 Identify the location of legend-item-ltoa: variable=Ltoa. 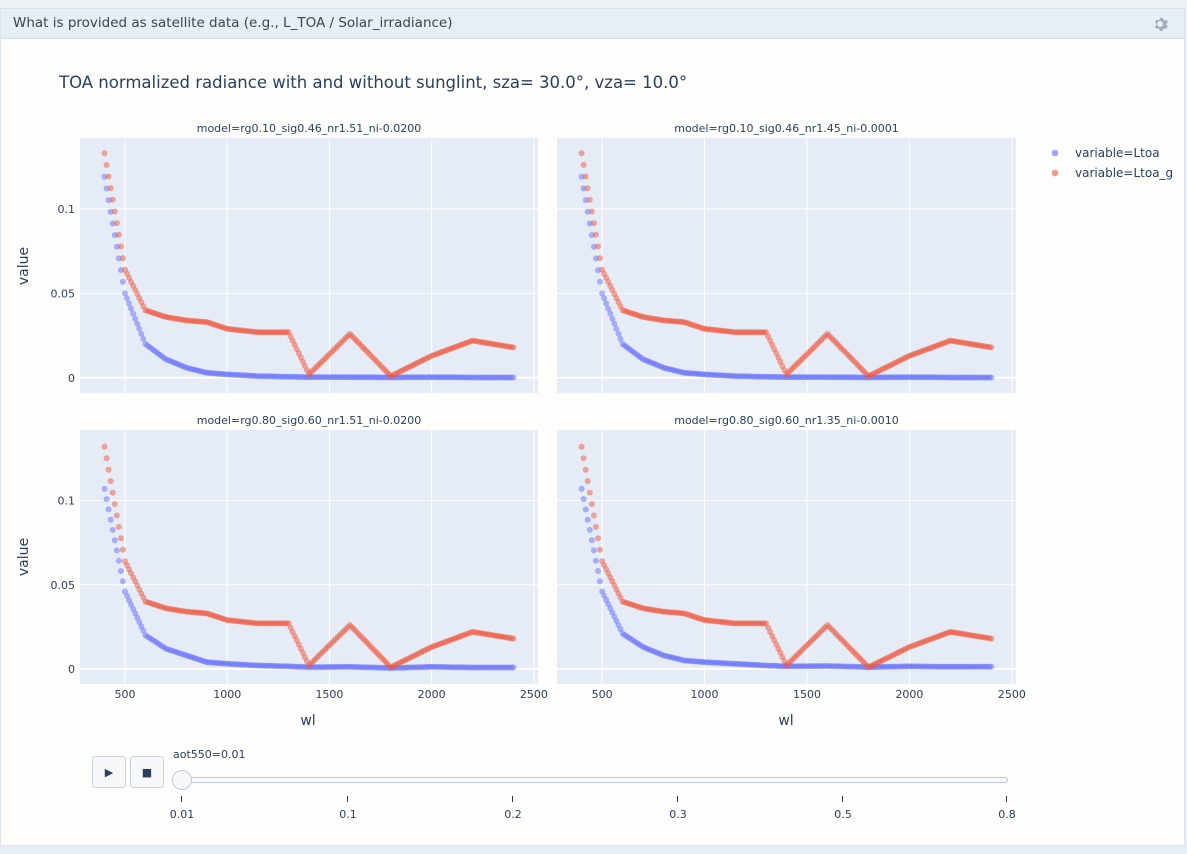
(1105, 153).